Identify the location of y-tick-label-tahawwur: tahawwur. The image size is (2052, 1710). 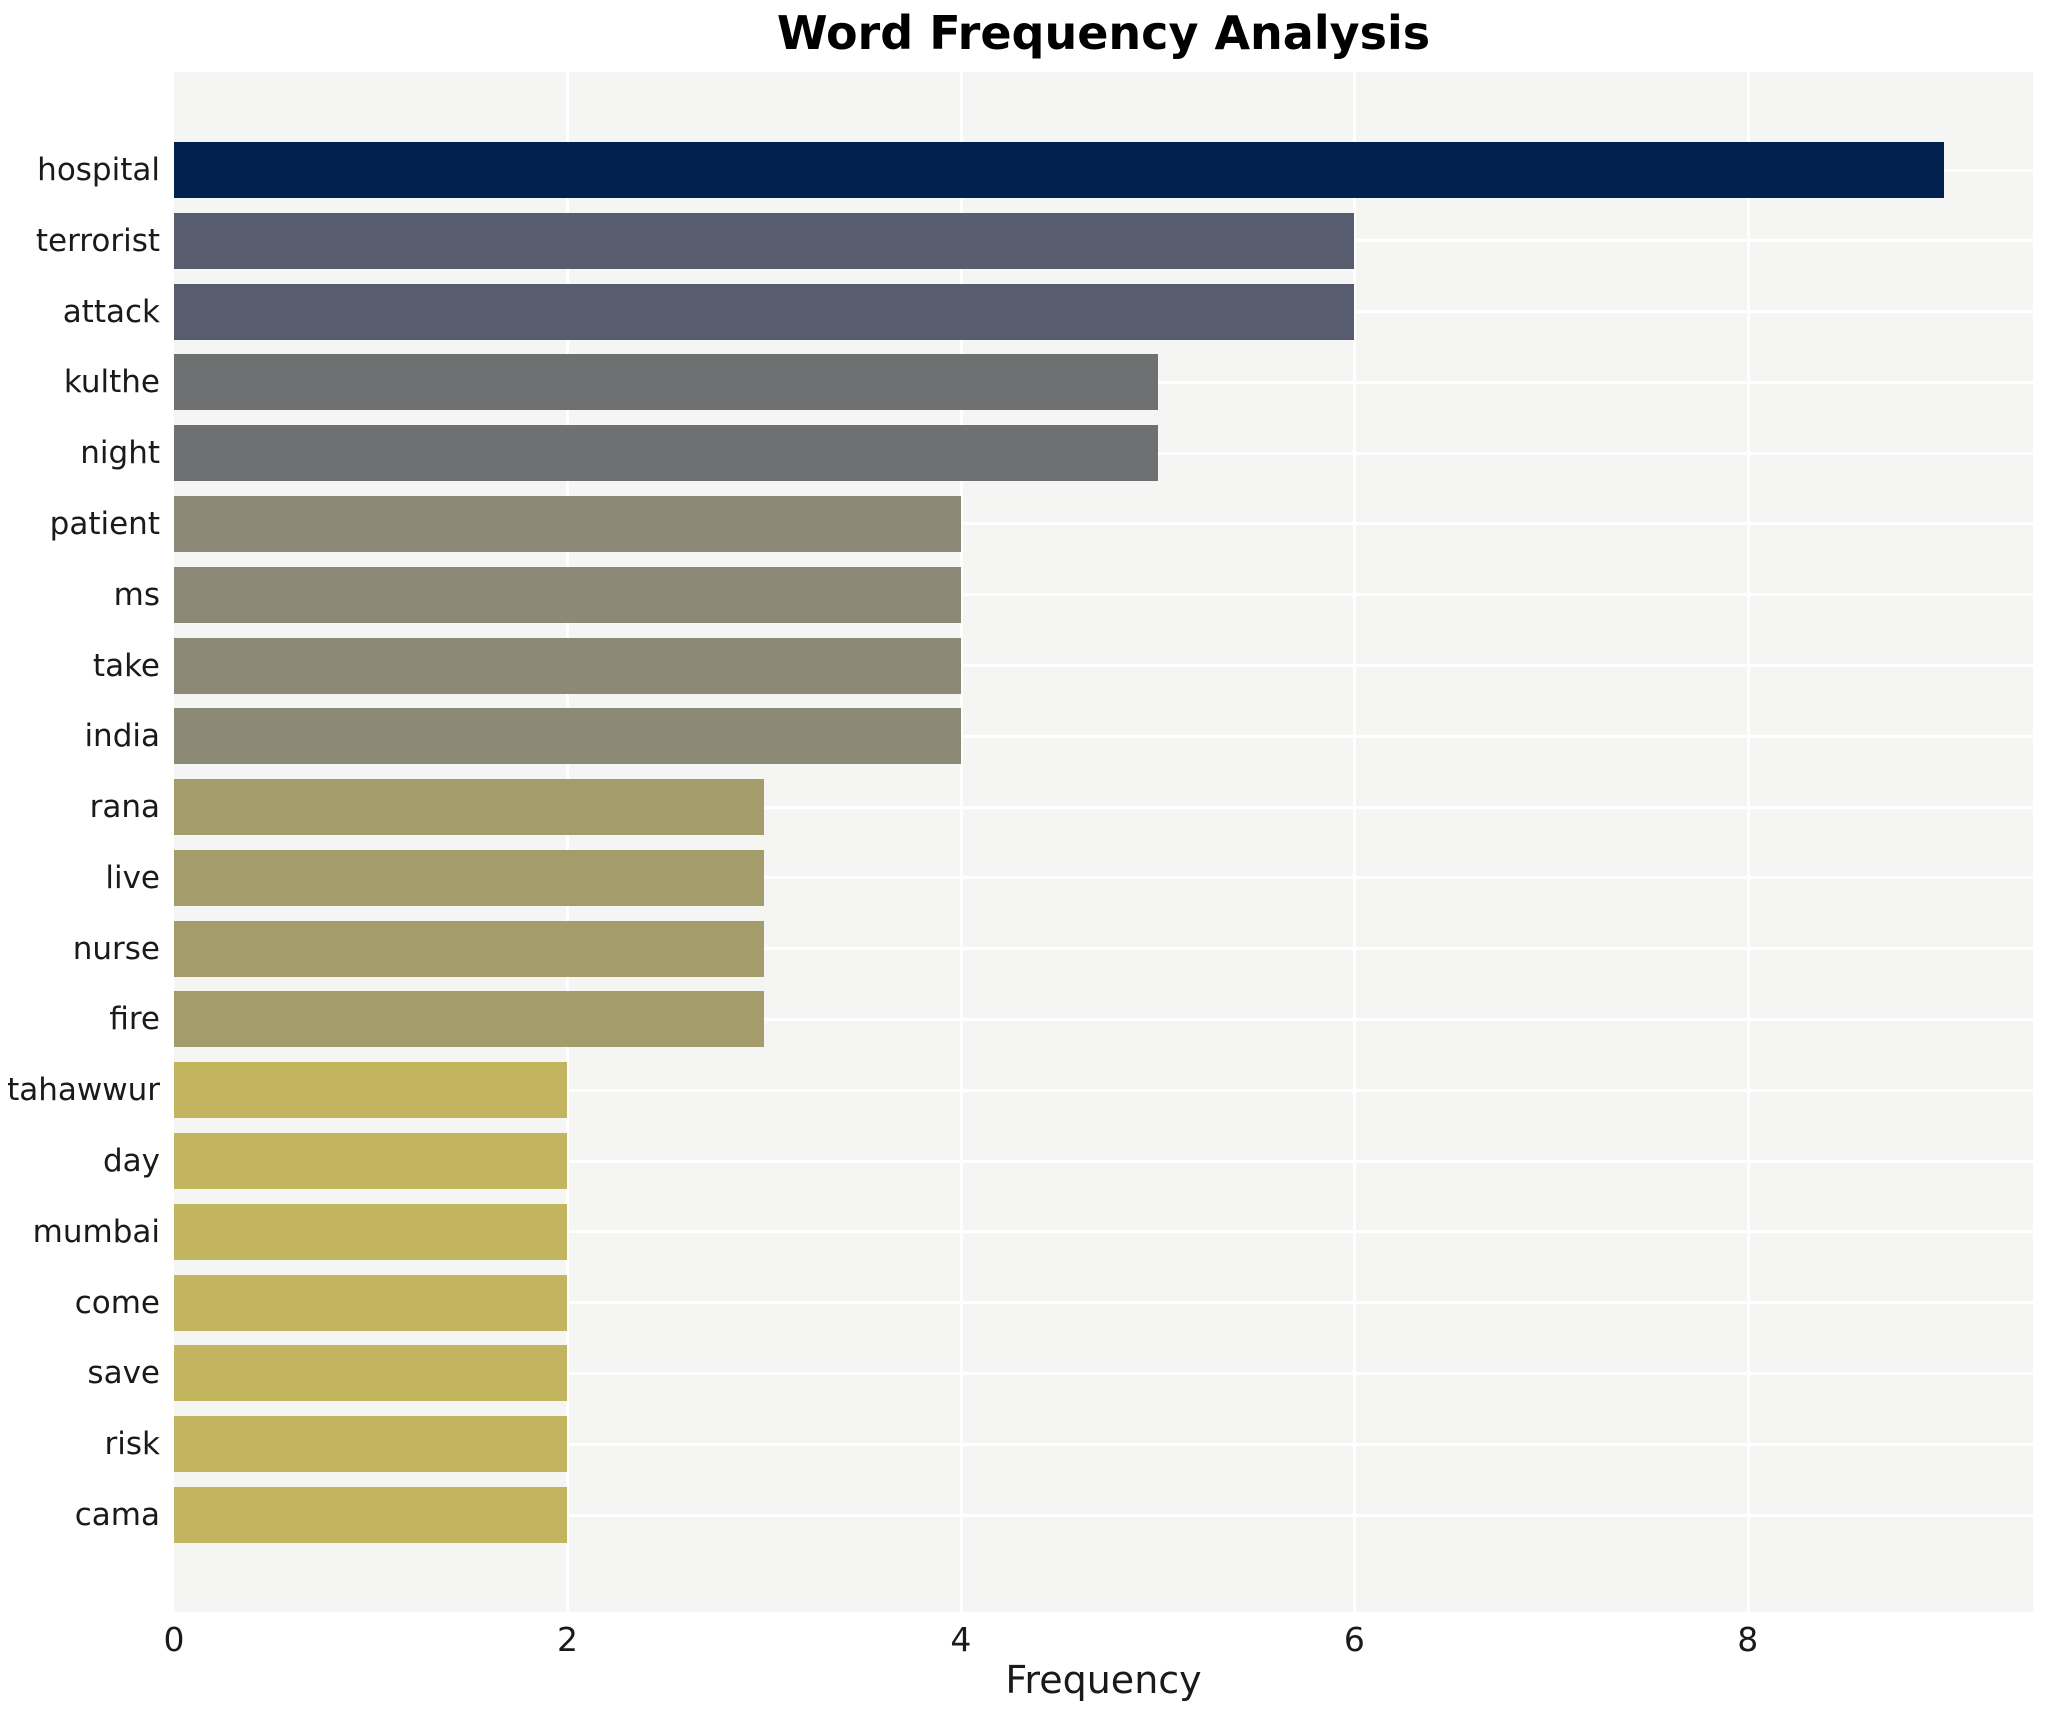
(83, 1090).